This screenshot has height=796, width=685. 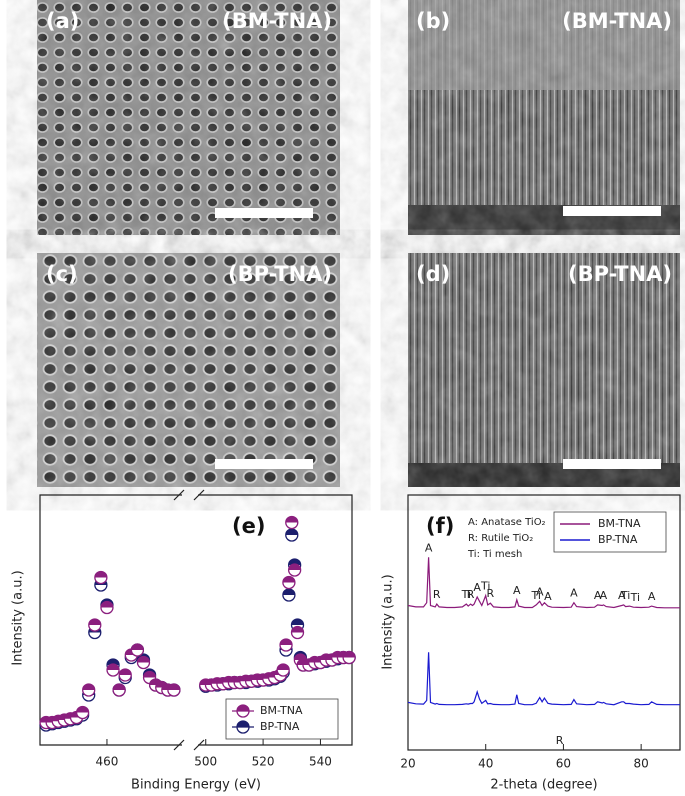 What do you see at coordinates (62, 274) in the screenshot?
I see `panel-label: (c)` at bounding box center [62, 274].